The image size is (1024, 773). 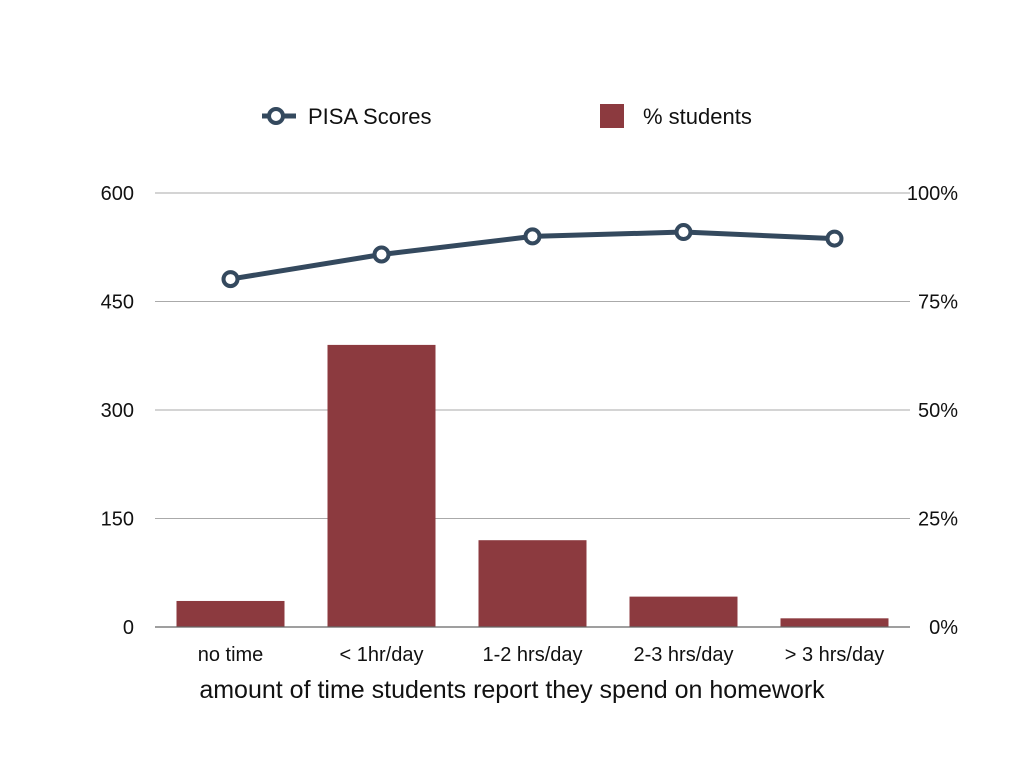 What do you see at coordinates (128, 628) in the screenshot?
I see `y-left-tick-label: 0` at bounding box center [128, 628].